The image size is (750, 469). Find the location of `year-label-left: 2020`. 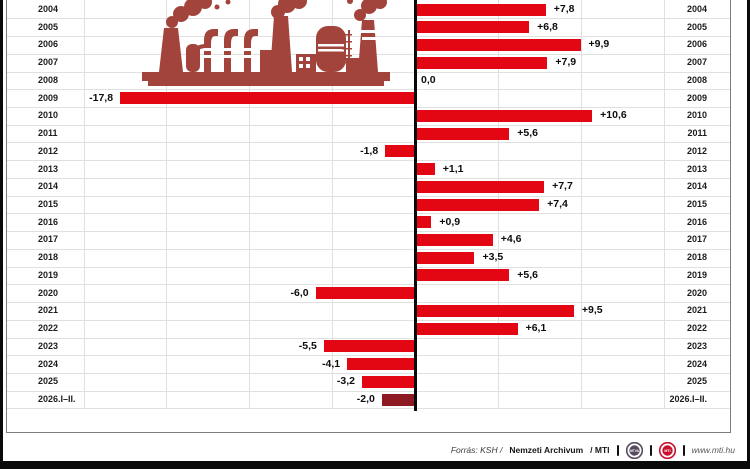

year-label-left: 2020 is located at coordinates (48, 292).